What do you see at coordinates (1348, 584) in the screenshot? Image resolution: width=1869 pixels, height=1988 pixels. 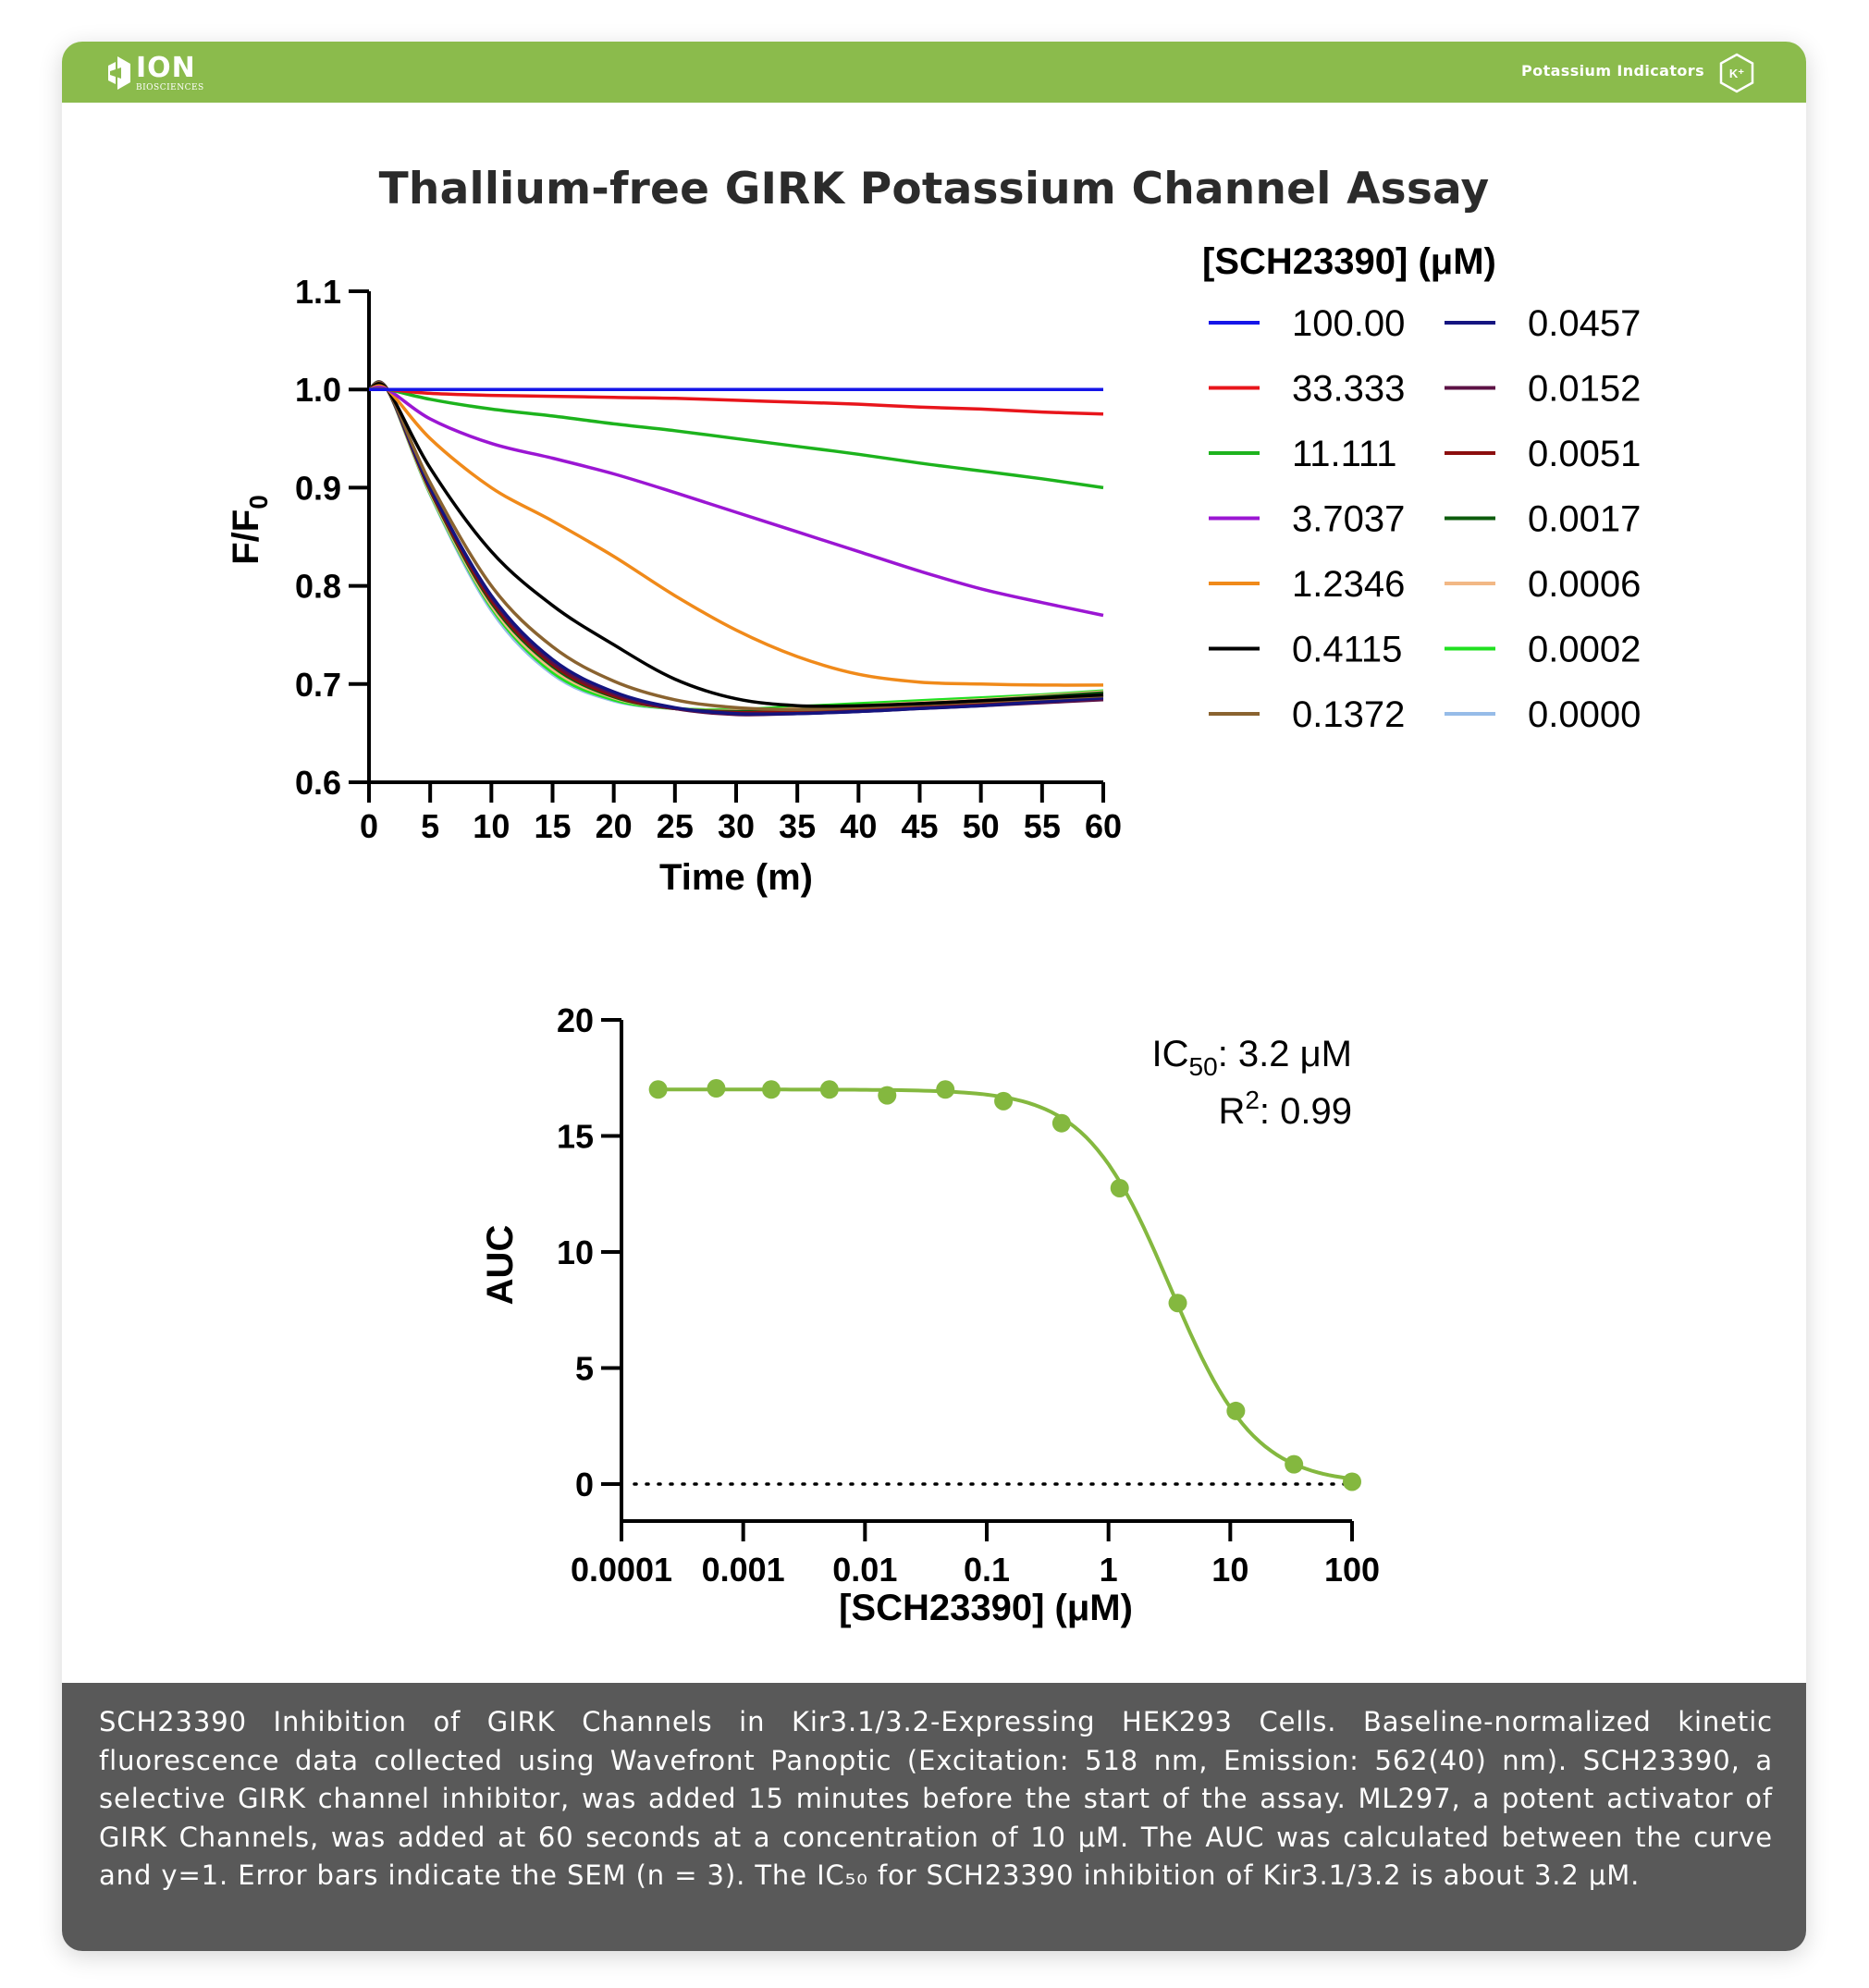 I see `legend-entry-label: 1.2346` at bounding box center [1348, 584].